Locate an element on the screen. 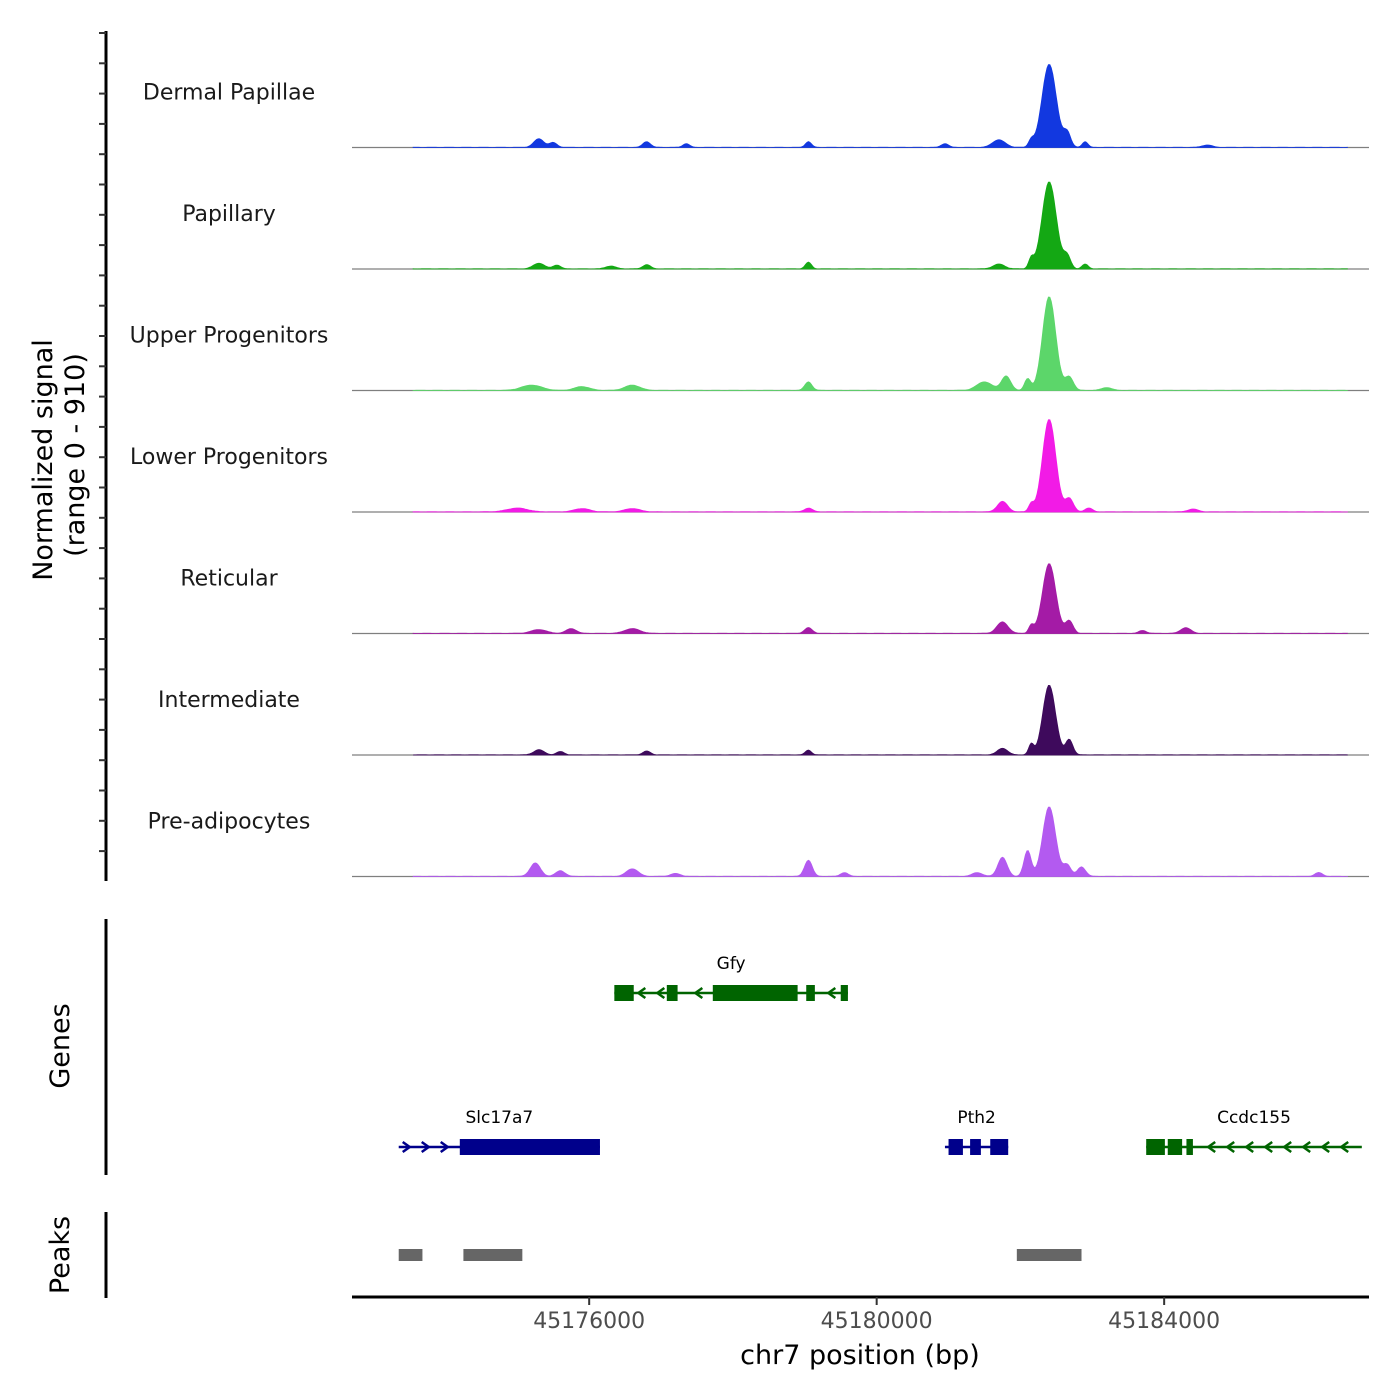 This screenshot has height=1400, width=1400. x-tick-label: 45180000 is located at coordinates (877, 1321).